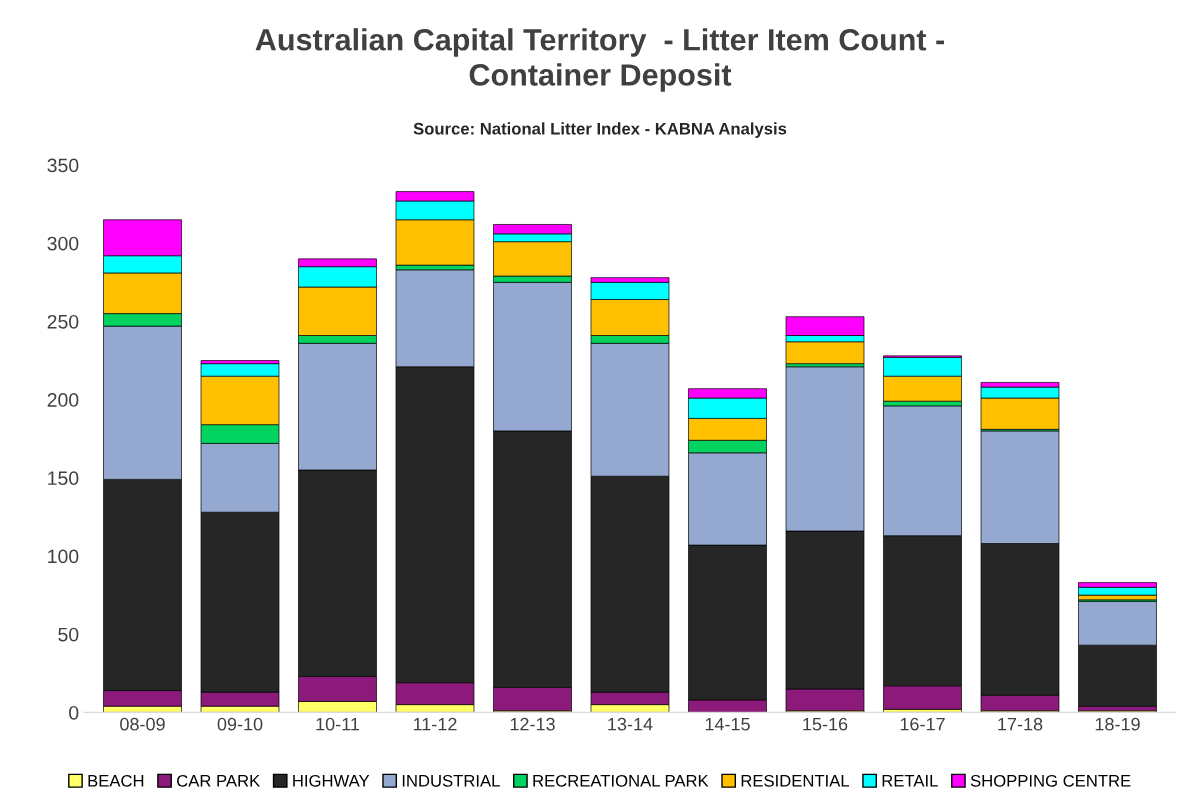  Describe the element at coordinates (338, 724) in the screenshot. I see `x-tick-label: 10-11` at that location.